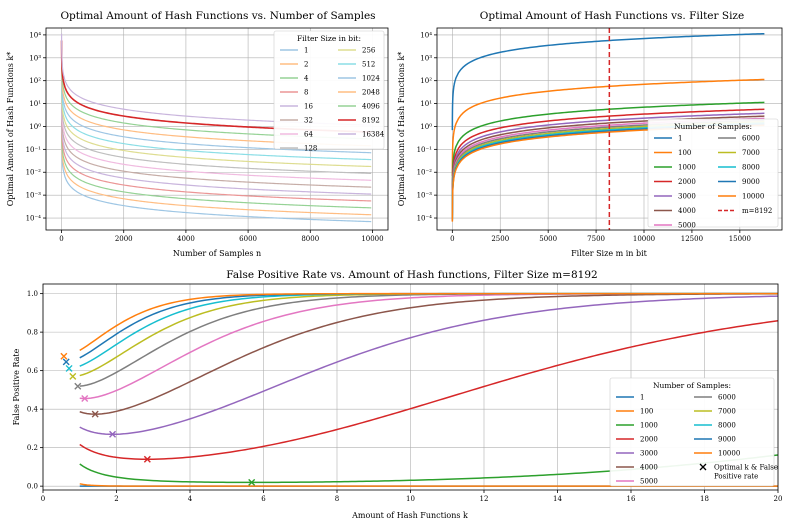  What do you see at coordinates (337, 499) in the screenshot?
I see `x-tick-label: 8` at bounding box center [337, 499].